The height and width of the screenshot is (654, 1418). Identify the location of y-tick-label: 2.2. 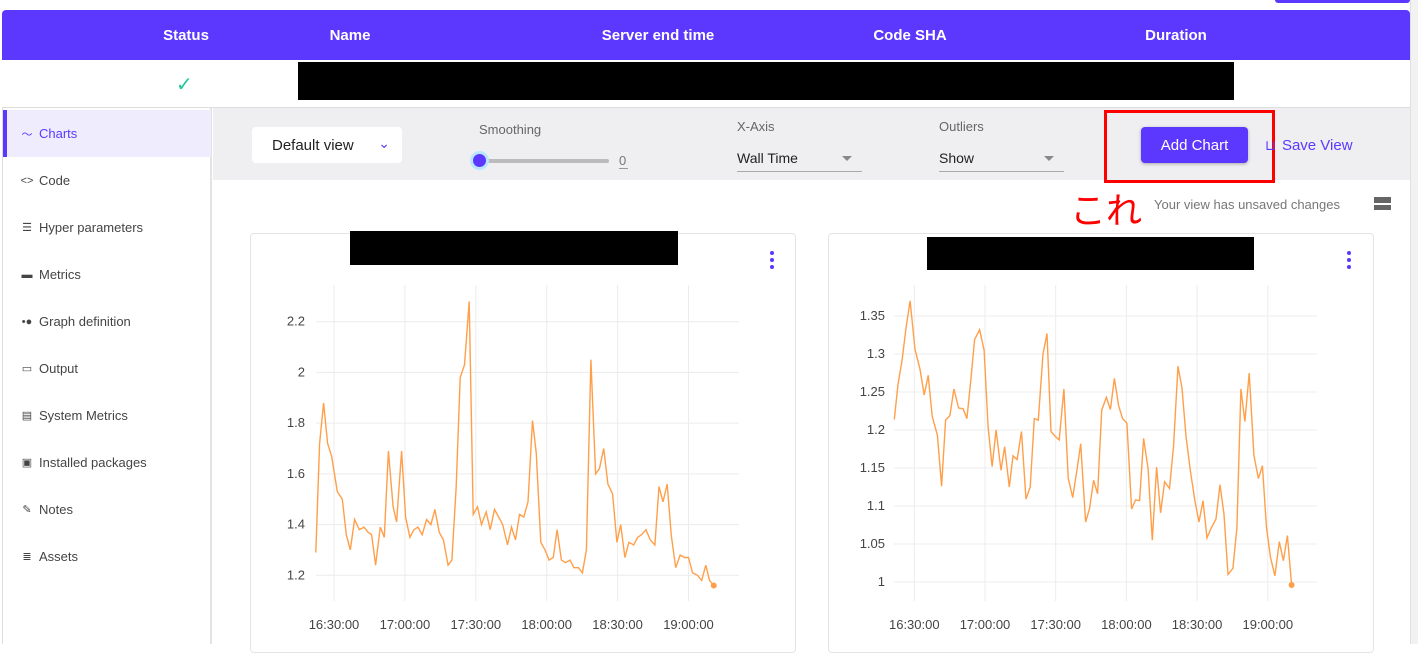
(296, 321).